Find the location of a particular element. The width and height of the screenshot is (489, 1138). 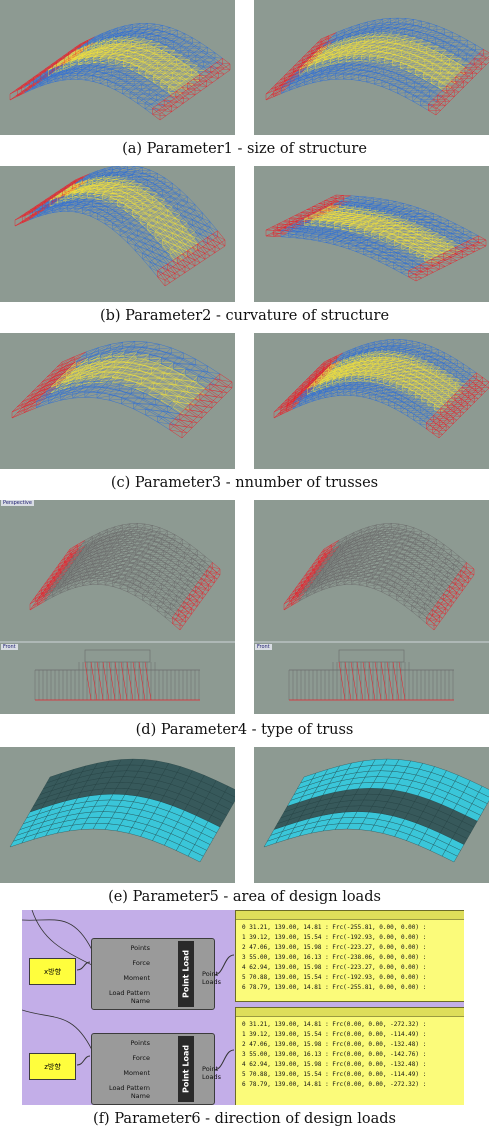

render-b-left is located at coordinates (117, 234).